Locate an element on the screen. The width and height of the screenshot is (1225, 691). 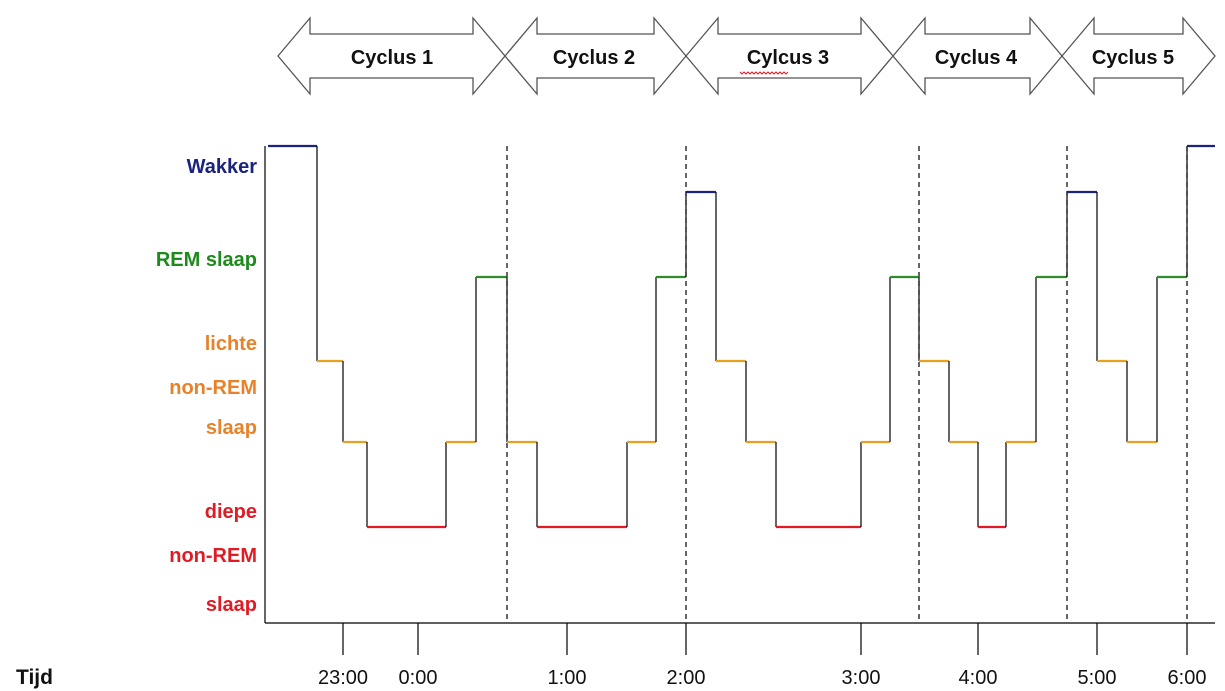
double-arrow-icon is located at coordinates (1138, 56).